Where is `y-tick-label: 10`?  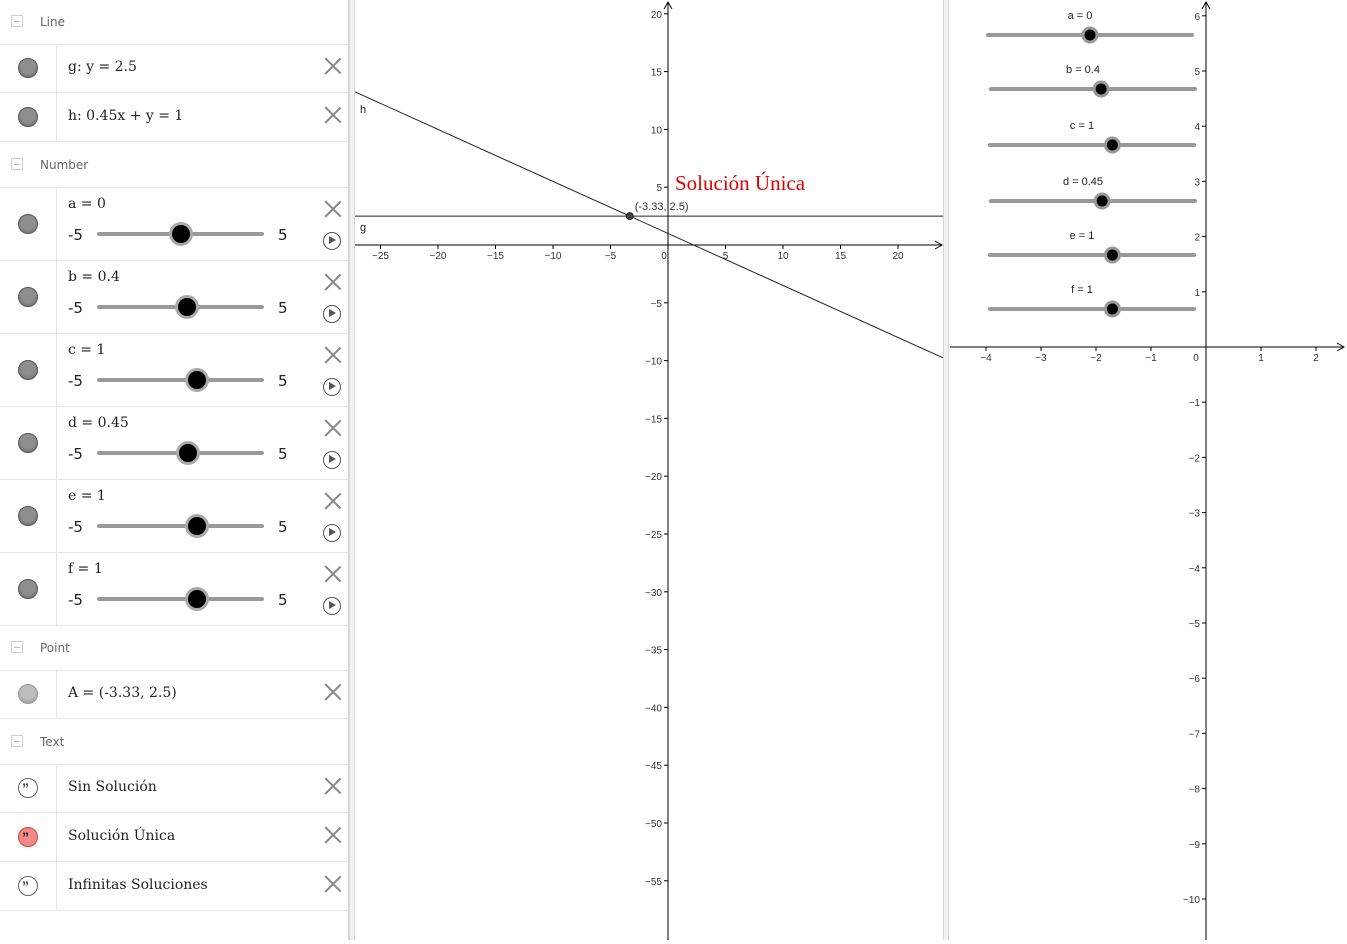 y-tick-label: 10 is located at coordinates (657, 130).